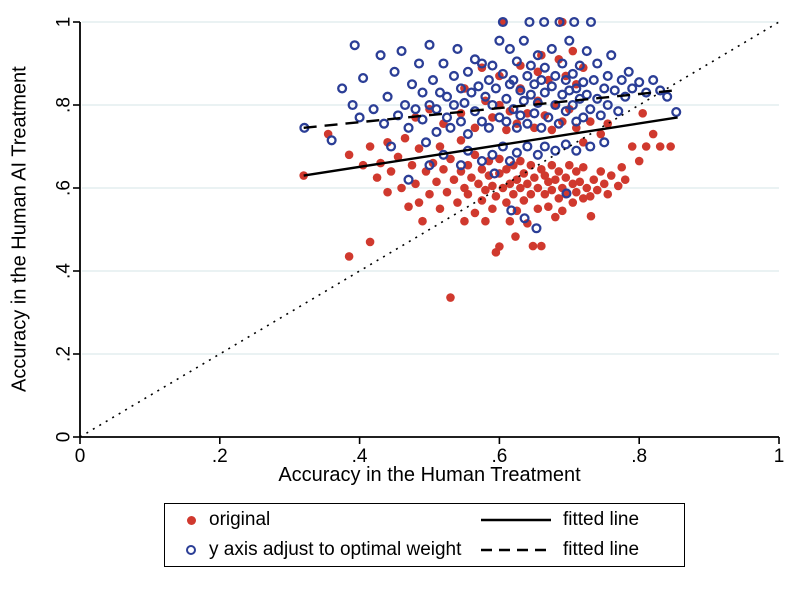 This screenshot has height=600, width=800. I want to click on x-tick-label: 0, so click(80, 456).